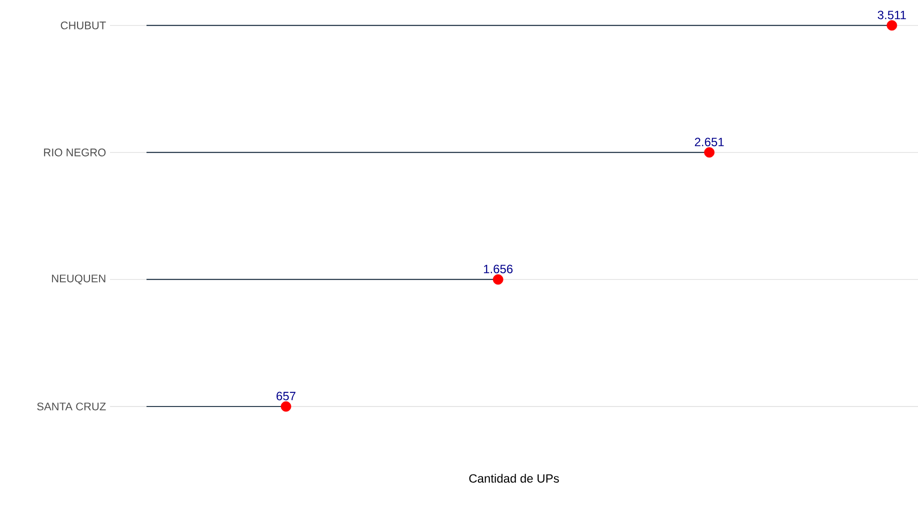 The height and width of the screenshot is (506, 918). What do you see at coordinates (75, 152) in the screenshot?
I see `y-tick-label: RIO NEGRO` at bounding box center [75, 152].